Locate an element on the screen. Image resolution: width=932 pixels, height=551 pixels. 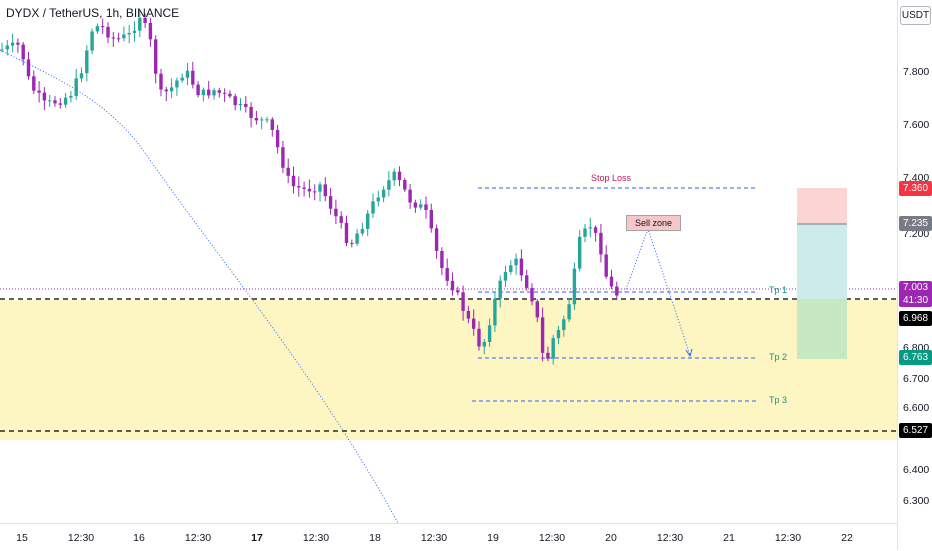
level-bottom-label: 6.527 is located at coordinates (915, 430).